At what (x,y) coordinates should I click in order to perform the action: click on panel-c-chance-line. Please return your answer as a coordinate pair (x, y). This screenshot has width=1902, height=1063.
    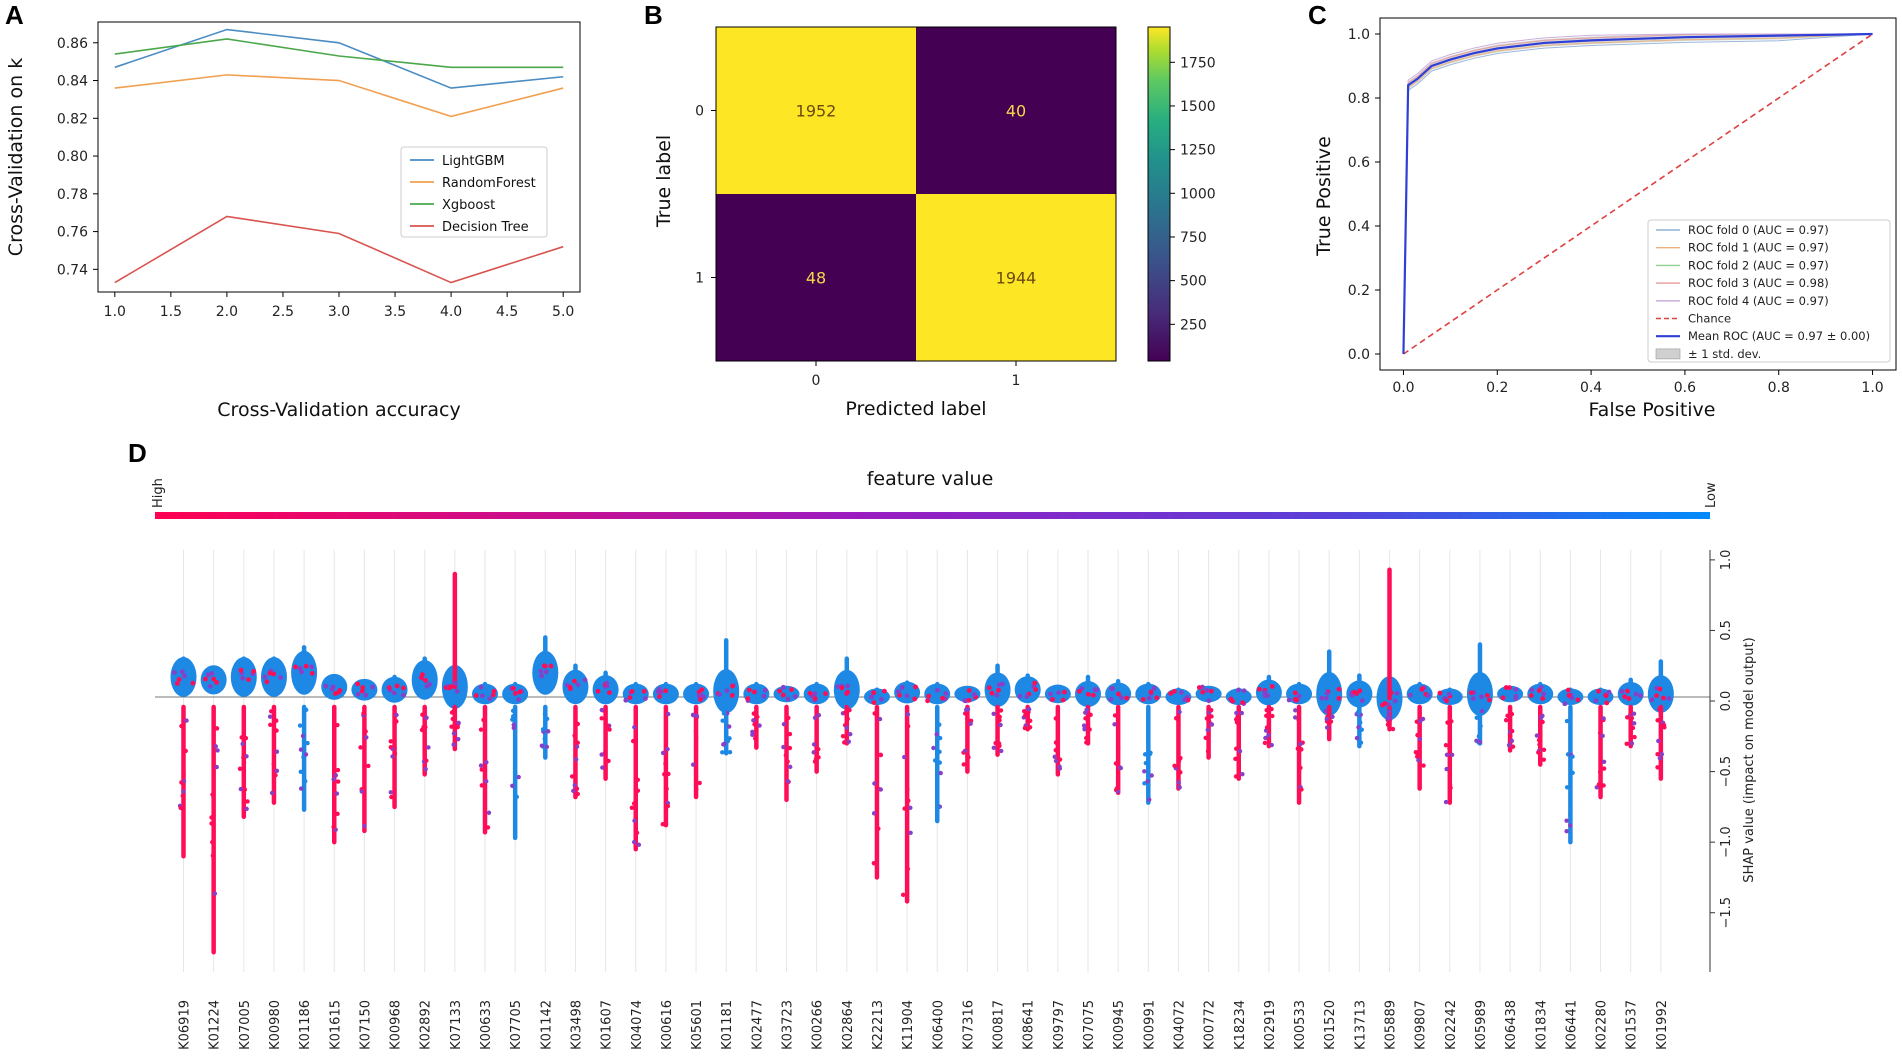
    Looking at the image, I should click on (1638, 194).